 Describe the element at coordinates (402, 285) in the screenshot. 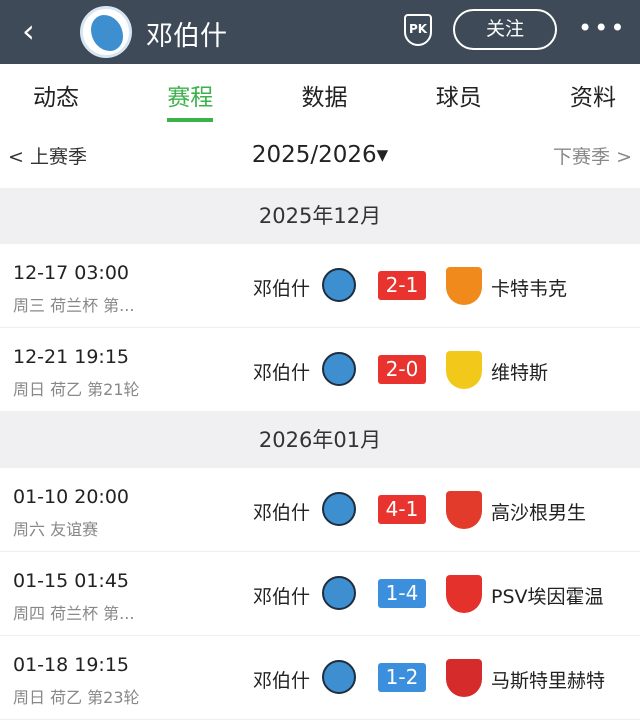

I see `match-score: 2-1` at that location.